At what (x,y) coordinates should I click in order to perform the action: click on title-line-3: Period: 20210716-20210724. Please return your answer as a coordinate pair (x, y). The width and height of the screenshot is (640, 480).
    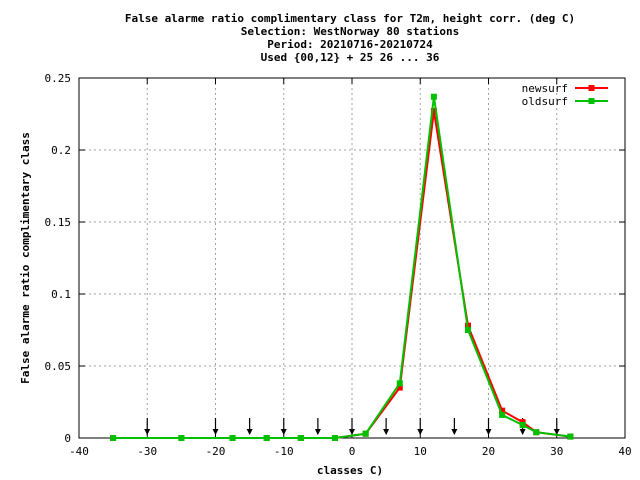
    Looking at the image, I should click on (350, 44).